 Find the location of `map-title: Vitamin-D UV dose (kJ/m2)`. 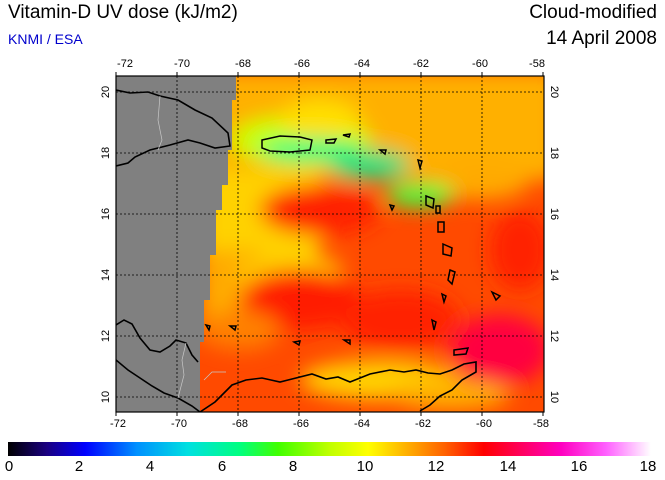

map-title: Vitamin-D UV dose (kJ/m2) is located at coordinates (123, 12).